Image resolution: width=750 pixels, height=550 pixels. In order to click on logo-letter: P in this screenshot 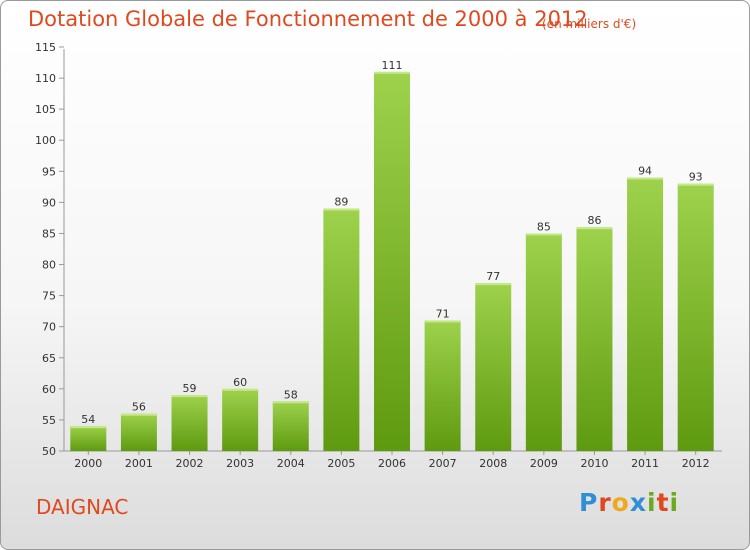, I will do `click(589, 502)`.